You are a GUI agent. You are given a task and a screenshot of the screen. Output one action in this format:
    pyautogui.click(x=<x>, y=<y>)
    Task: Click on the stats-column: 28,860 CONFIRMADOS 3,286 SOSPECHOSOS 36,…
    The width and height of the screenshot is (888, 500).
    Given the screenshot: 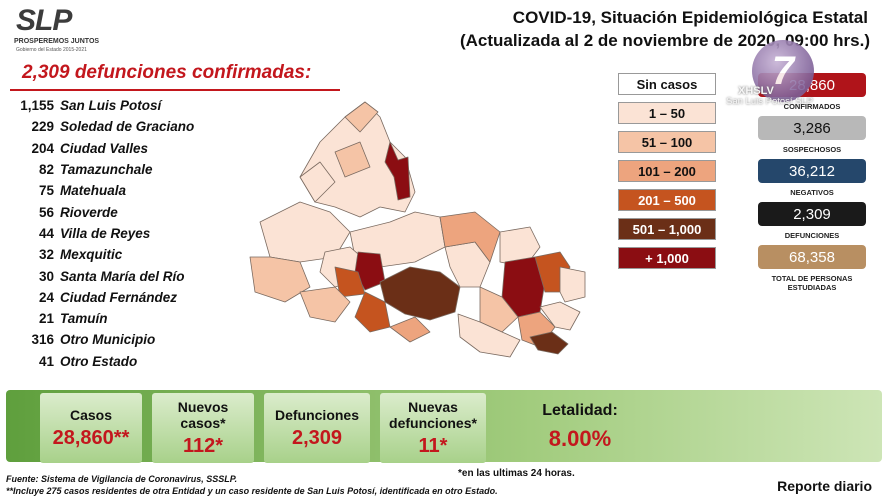 What is the action you would take?
    pyautogui.click(x=812, y=182)
    